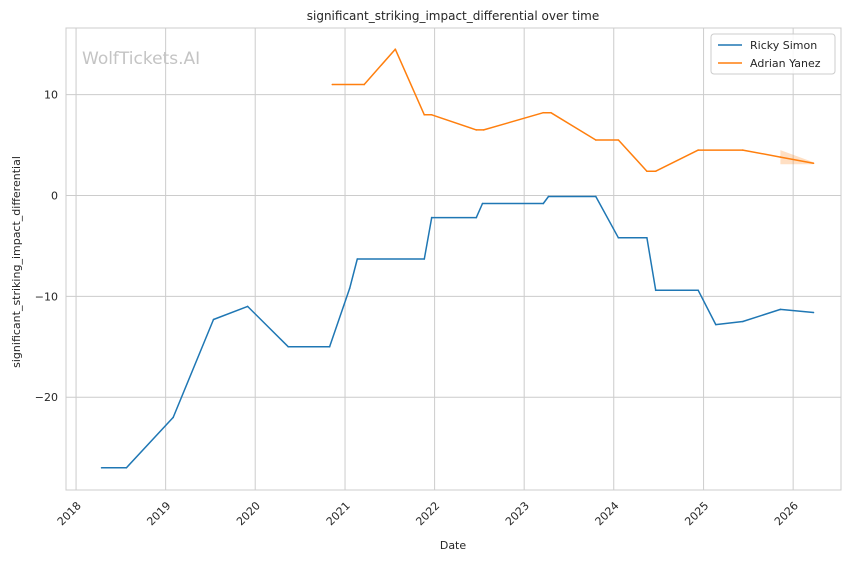 The width and height of the screenshot is (850, 561). What do you see at coordinates (46, 247) in the screenshot?
I see `y-axis-ticks: −20 −10 0 10` at bounding box center [46, 247].